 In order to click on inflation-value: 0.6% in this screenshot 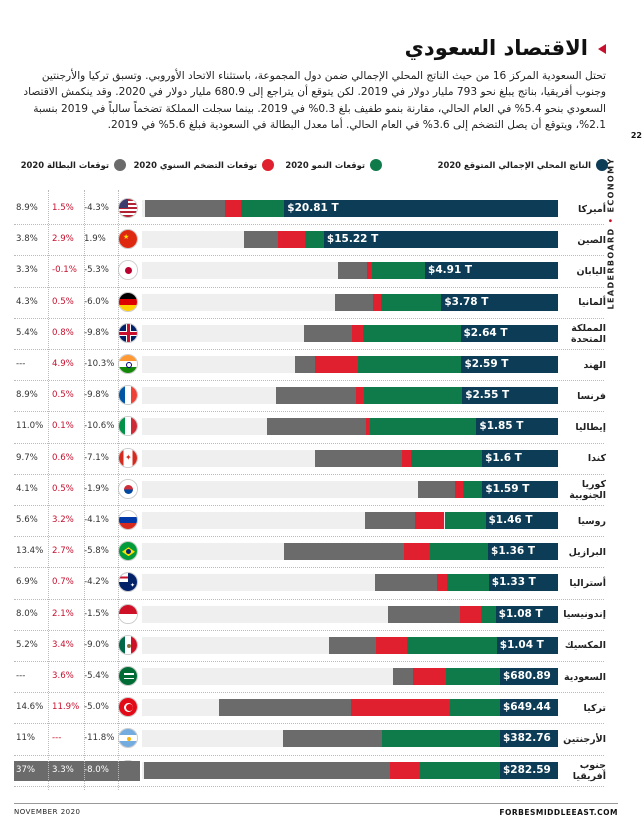, I will do `click(63, 457)`.